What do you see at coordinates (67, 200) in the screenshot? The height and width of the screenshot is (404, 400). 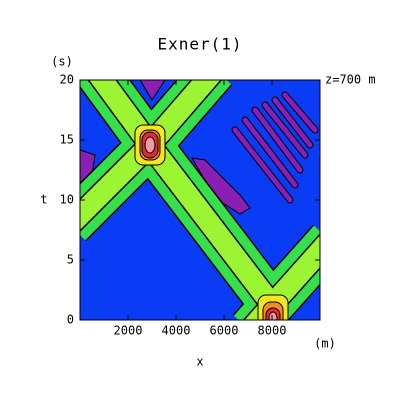 I see `y-tick-label: 10` at bounding box center [67, 200].